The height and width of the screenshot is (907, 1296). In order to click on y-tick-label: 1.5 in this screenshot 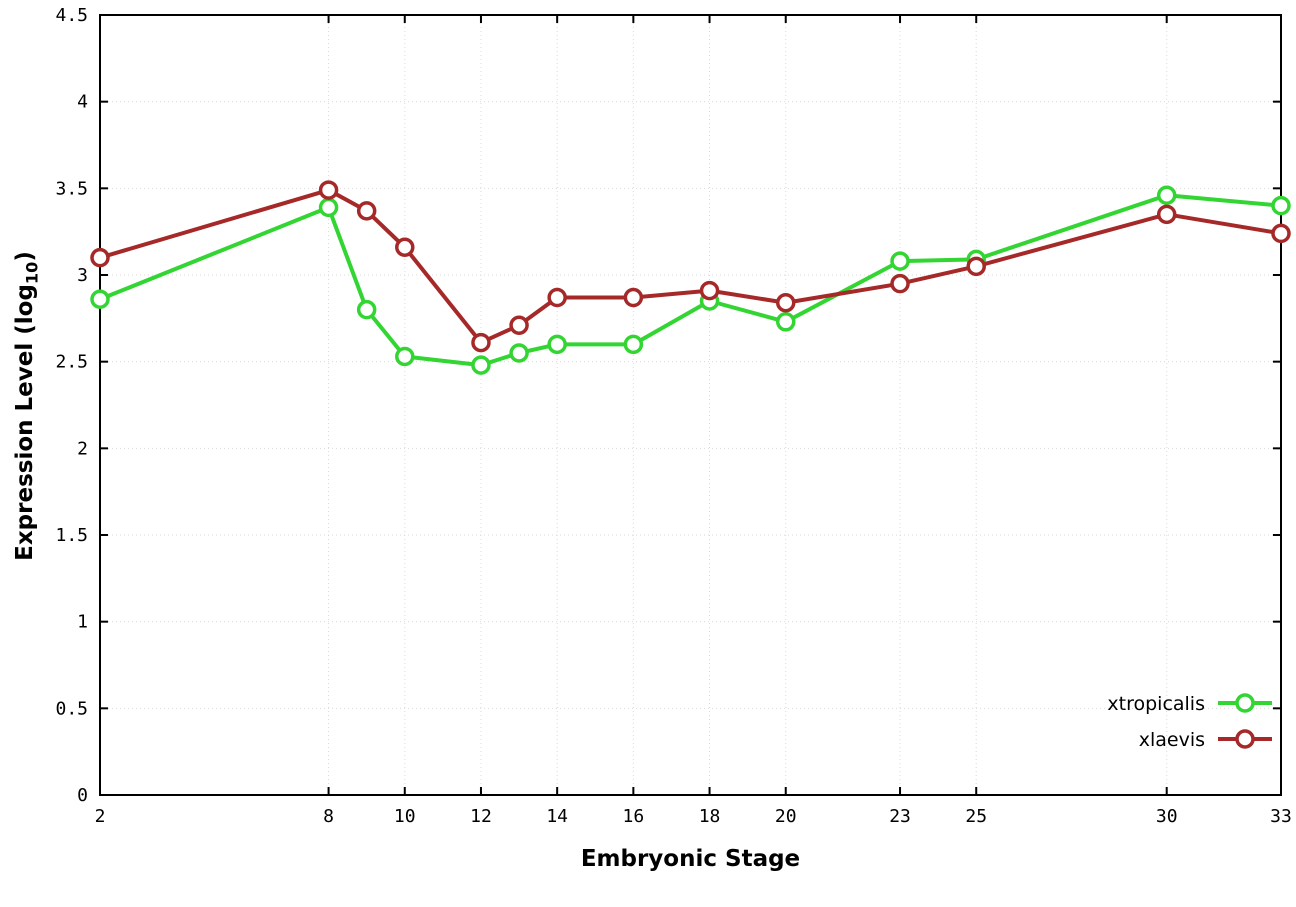, I will do `click(71, 535)`.